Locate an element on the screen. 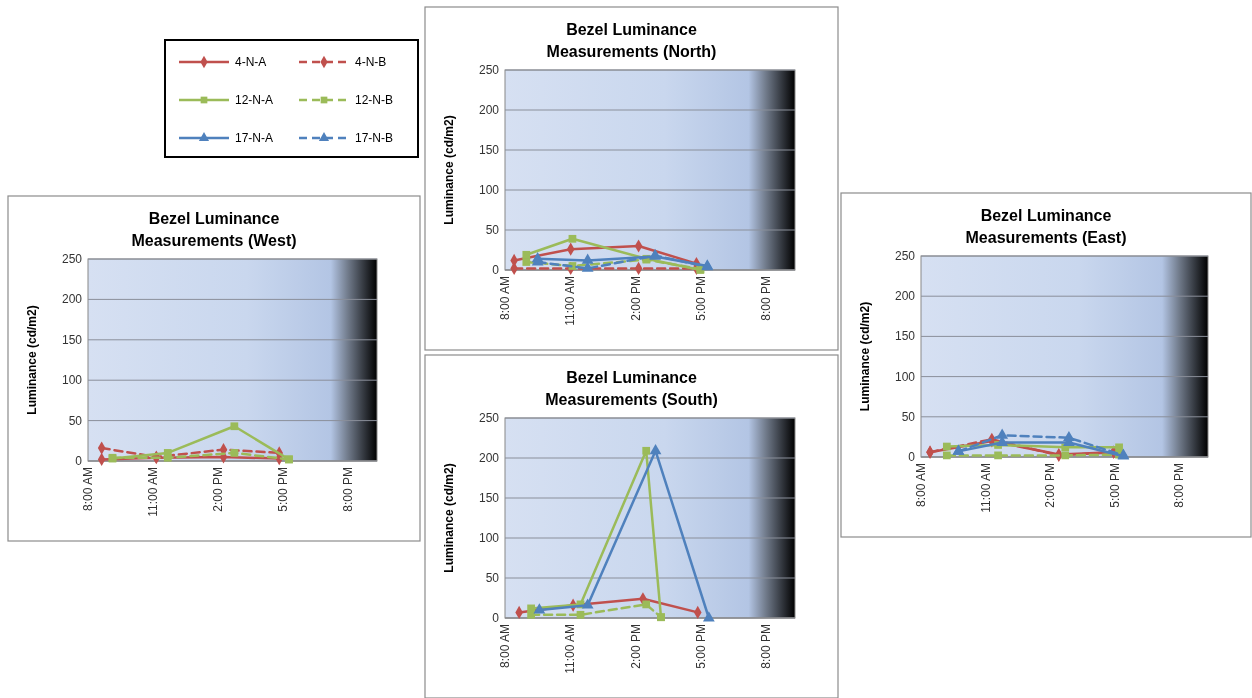 The width and height of the screenshot is (1252, 698). legend-label: 12-N-A is located at coordinates (254, 100).